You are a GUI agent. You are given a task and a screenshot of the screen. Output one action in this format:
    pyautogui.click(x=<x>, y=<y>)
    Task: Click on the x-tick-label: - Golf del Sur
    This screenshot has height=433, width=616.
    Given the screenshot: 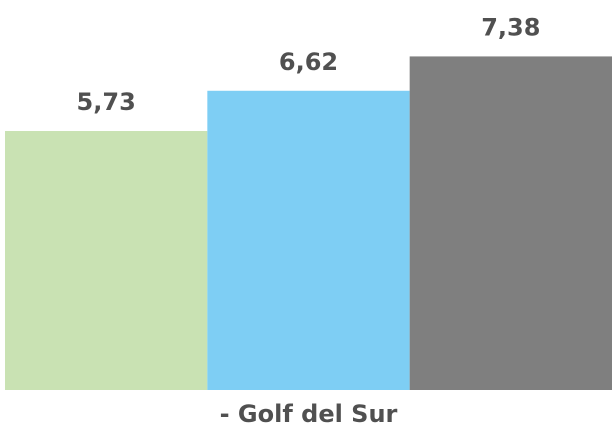 What is the action you would take?
    pyautogui.click(x=309, y=414)
    